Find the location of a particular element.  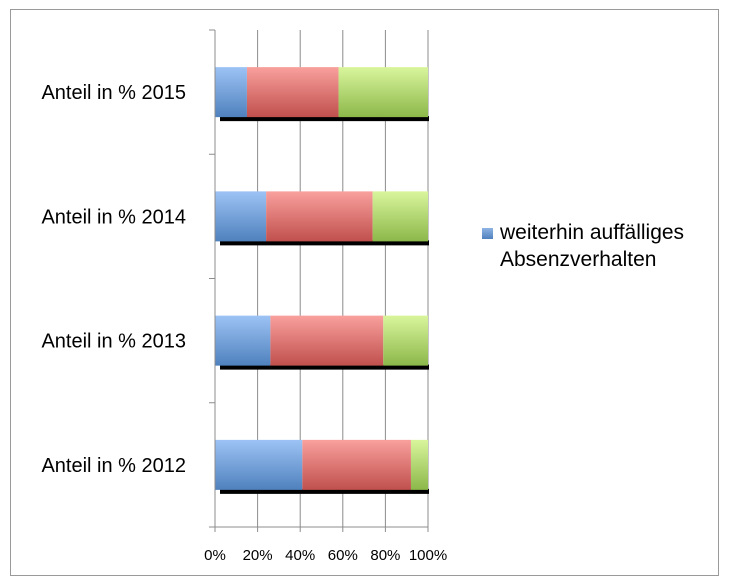

x-tick-label: 20% is located at coordinates (258, 555).